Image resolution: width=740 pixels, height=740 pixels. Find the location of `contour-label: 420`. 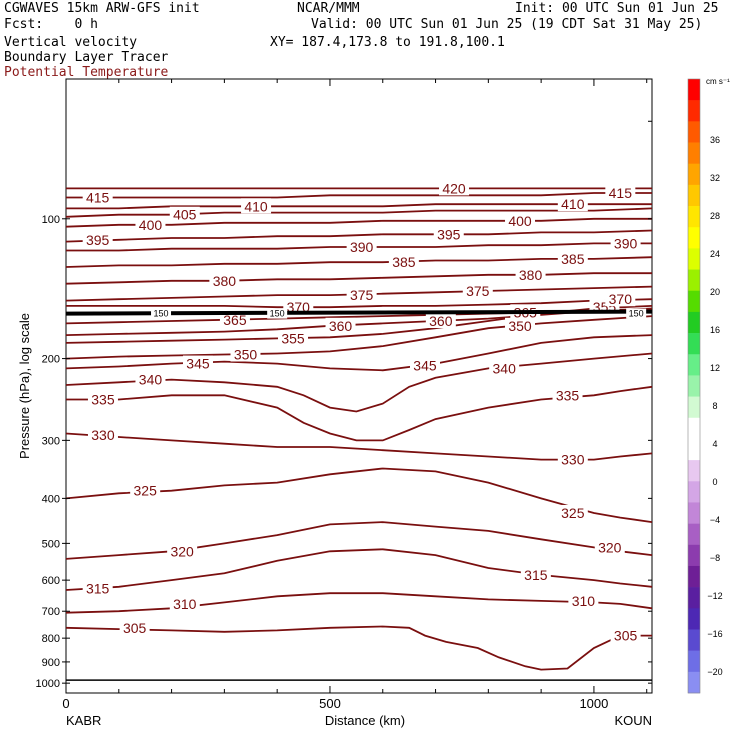

contour-label: 420 is located at coordinates (454, 188).